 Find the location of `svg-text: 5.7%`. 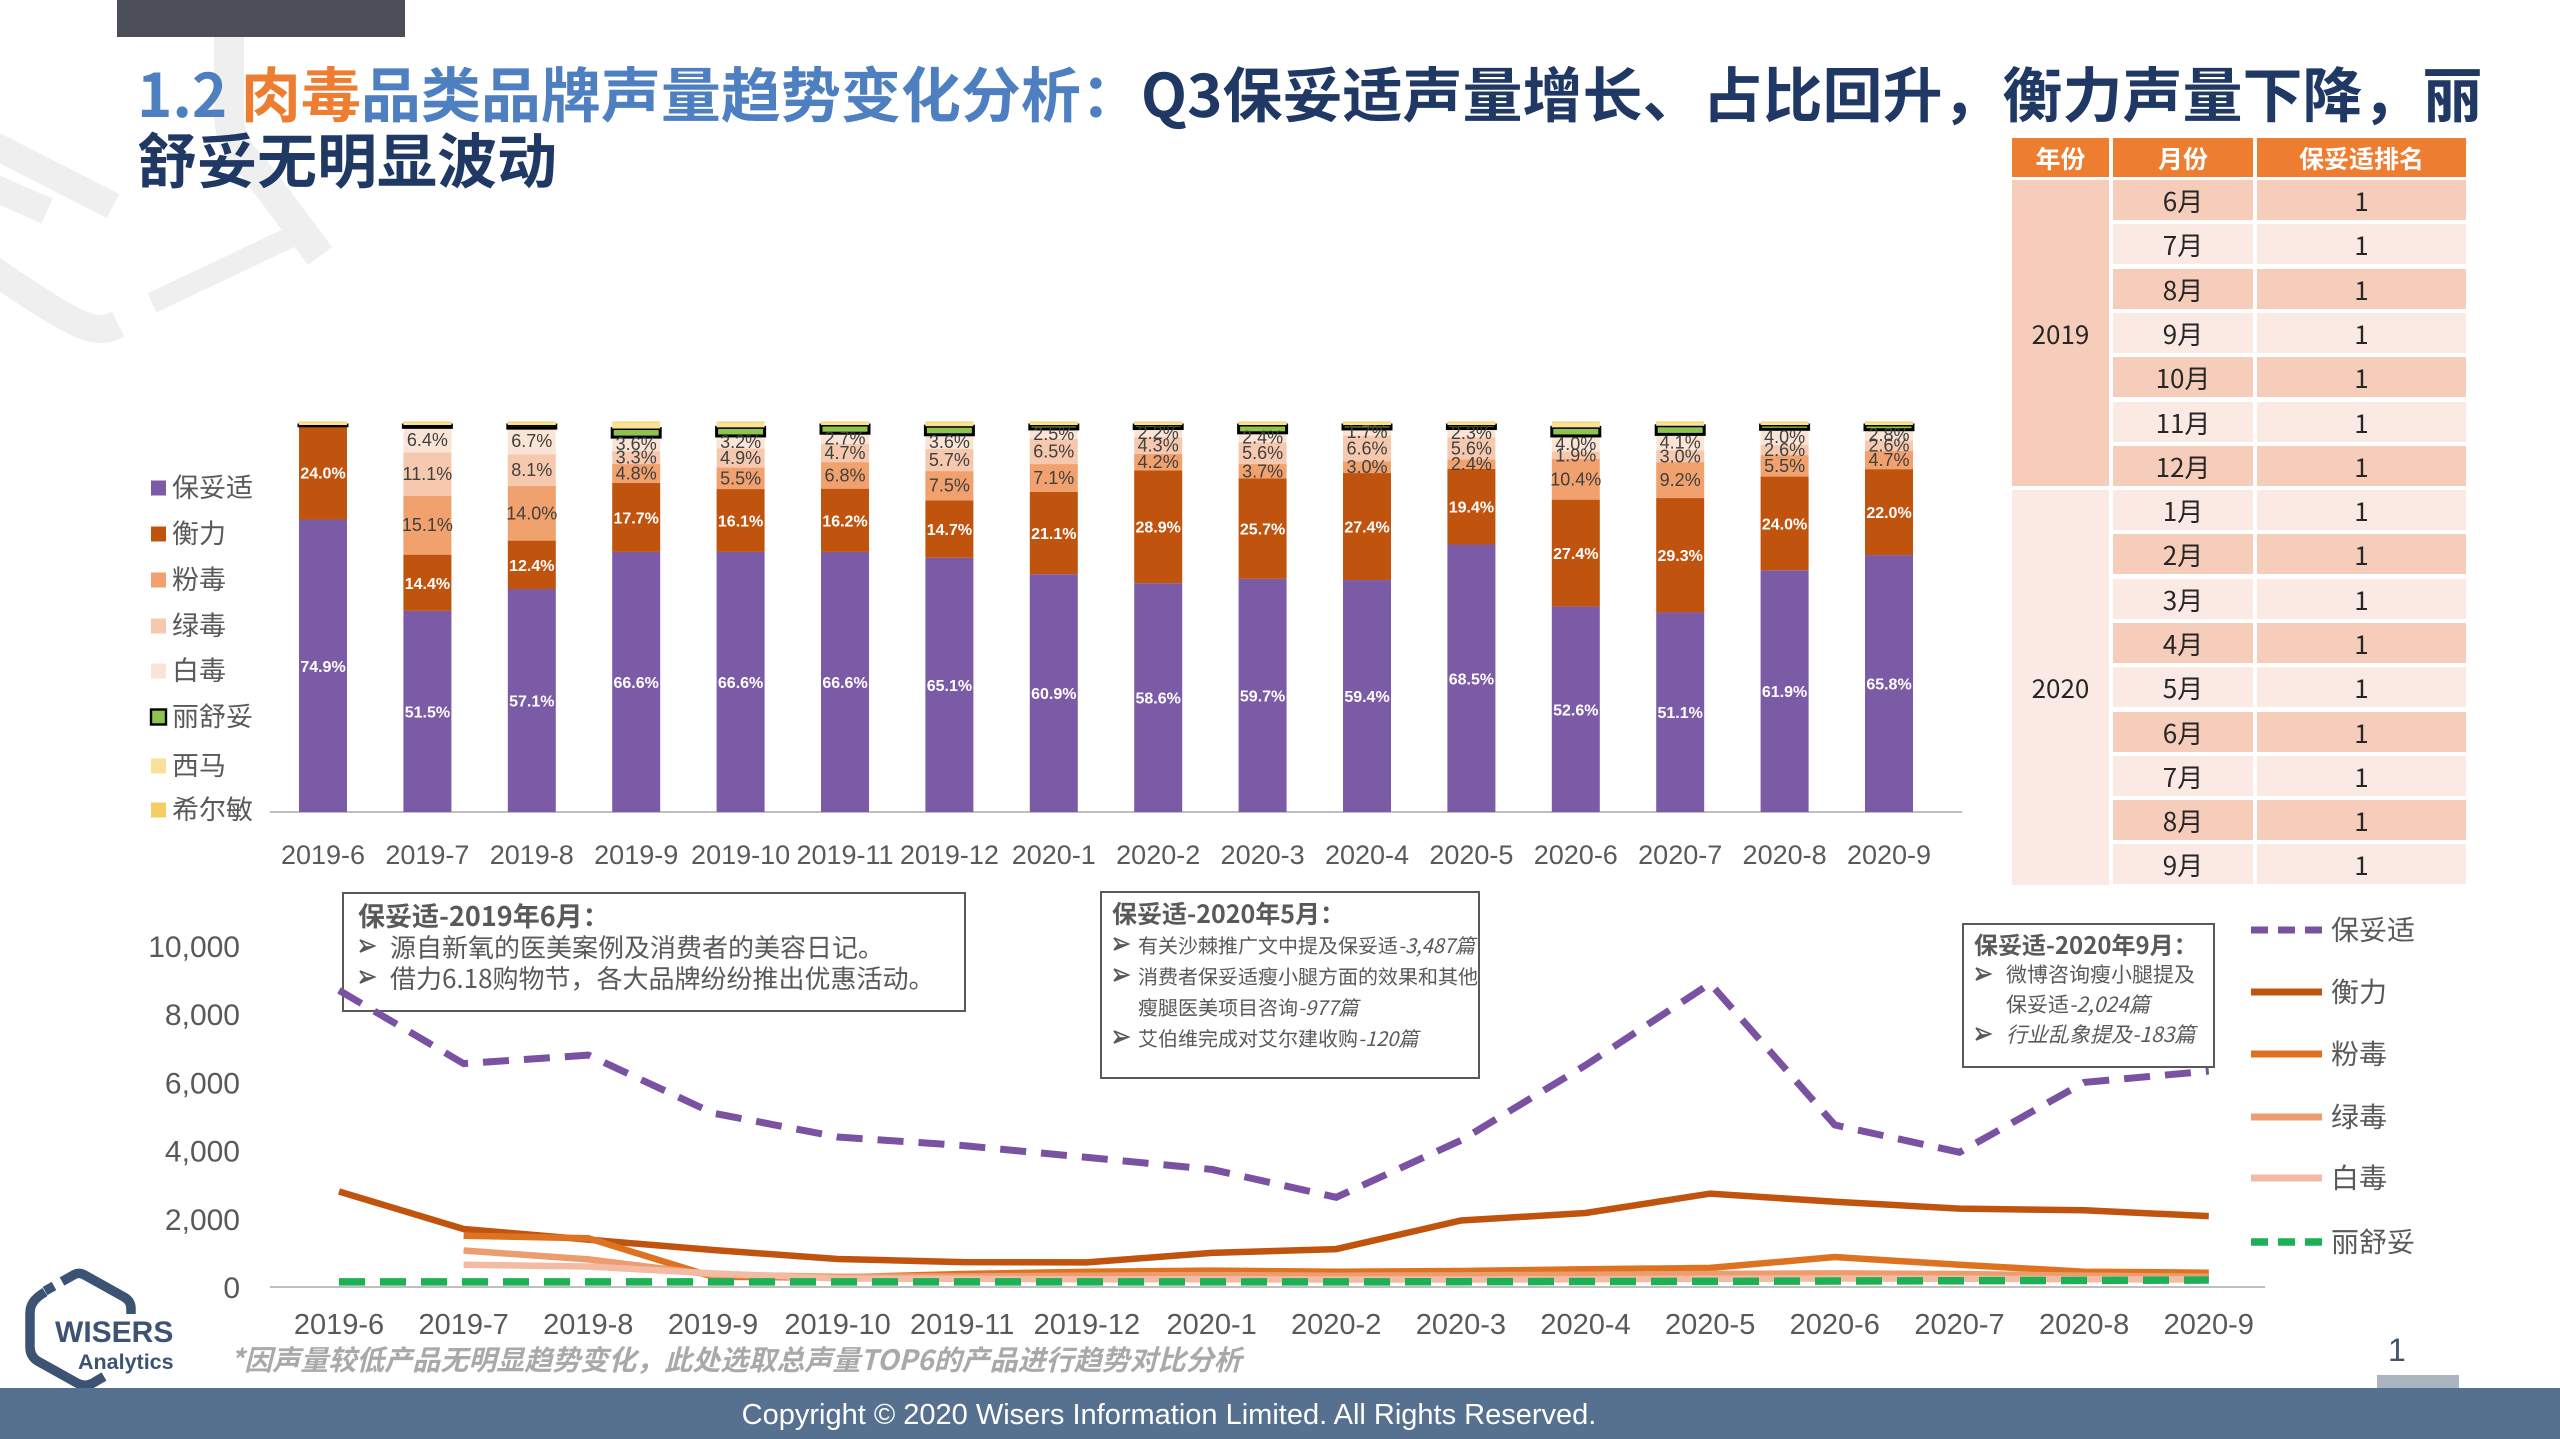

svg-text: 5.7% is located at coordinates (949, 460).